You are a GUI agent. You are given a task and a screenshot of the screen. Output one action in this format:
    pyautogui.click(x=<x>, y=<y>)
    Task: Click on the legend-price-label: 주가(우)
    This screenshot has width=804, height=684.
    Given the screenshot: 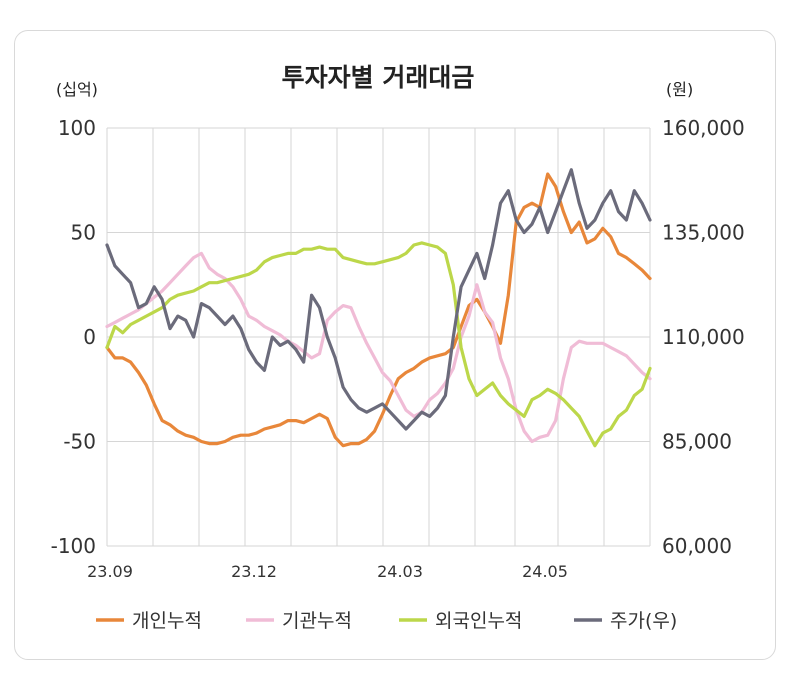 What is the action you would take?
    pyautogui.click(x=643, y=621)
    